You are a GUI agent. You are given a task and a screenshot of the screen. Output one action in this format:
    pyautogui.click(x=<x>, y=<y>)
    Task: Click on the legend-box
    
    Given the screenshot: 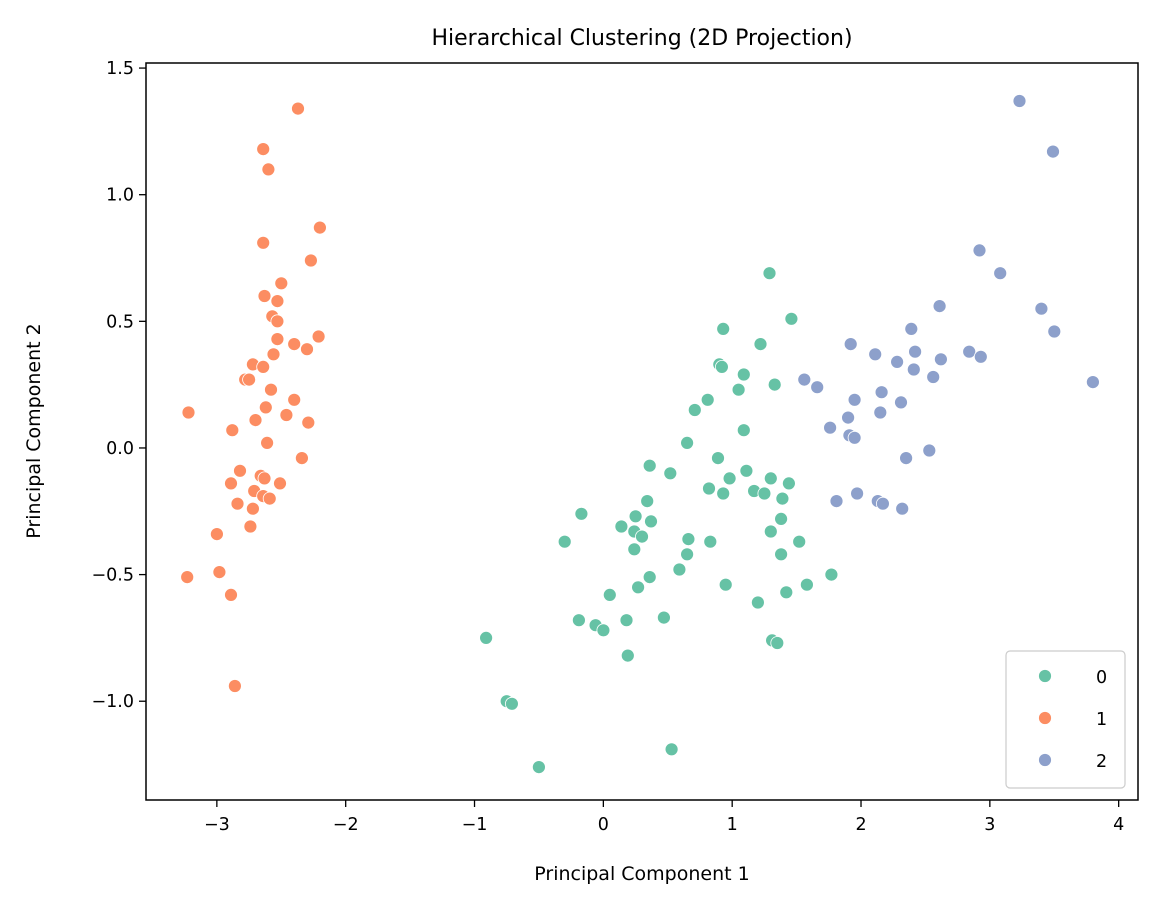 What is the action you would take?
    pyautogui.click(x=1065, y=719)
    